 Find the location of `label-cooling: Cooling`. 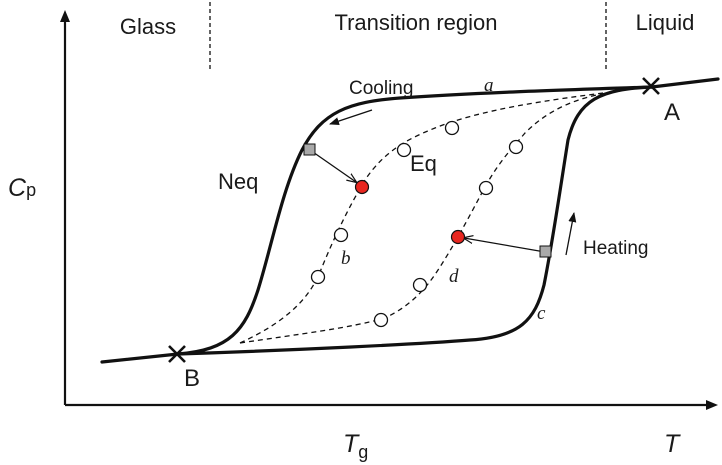

label-cooling: Cooling is located at coordinates (381, 88).